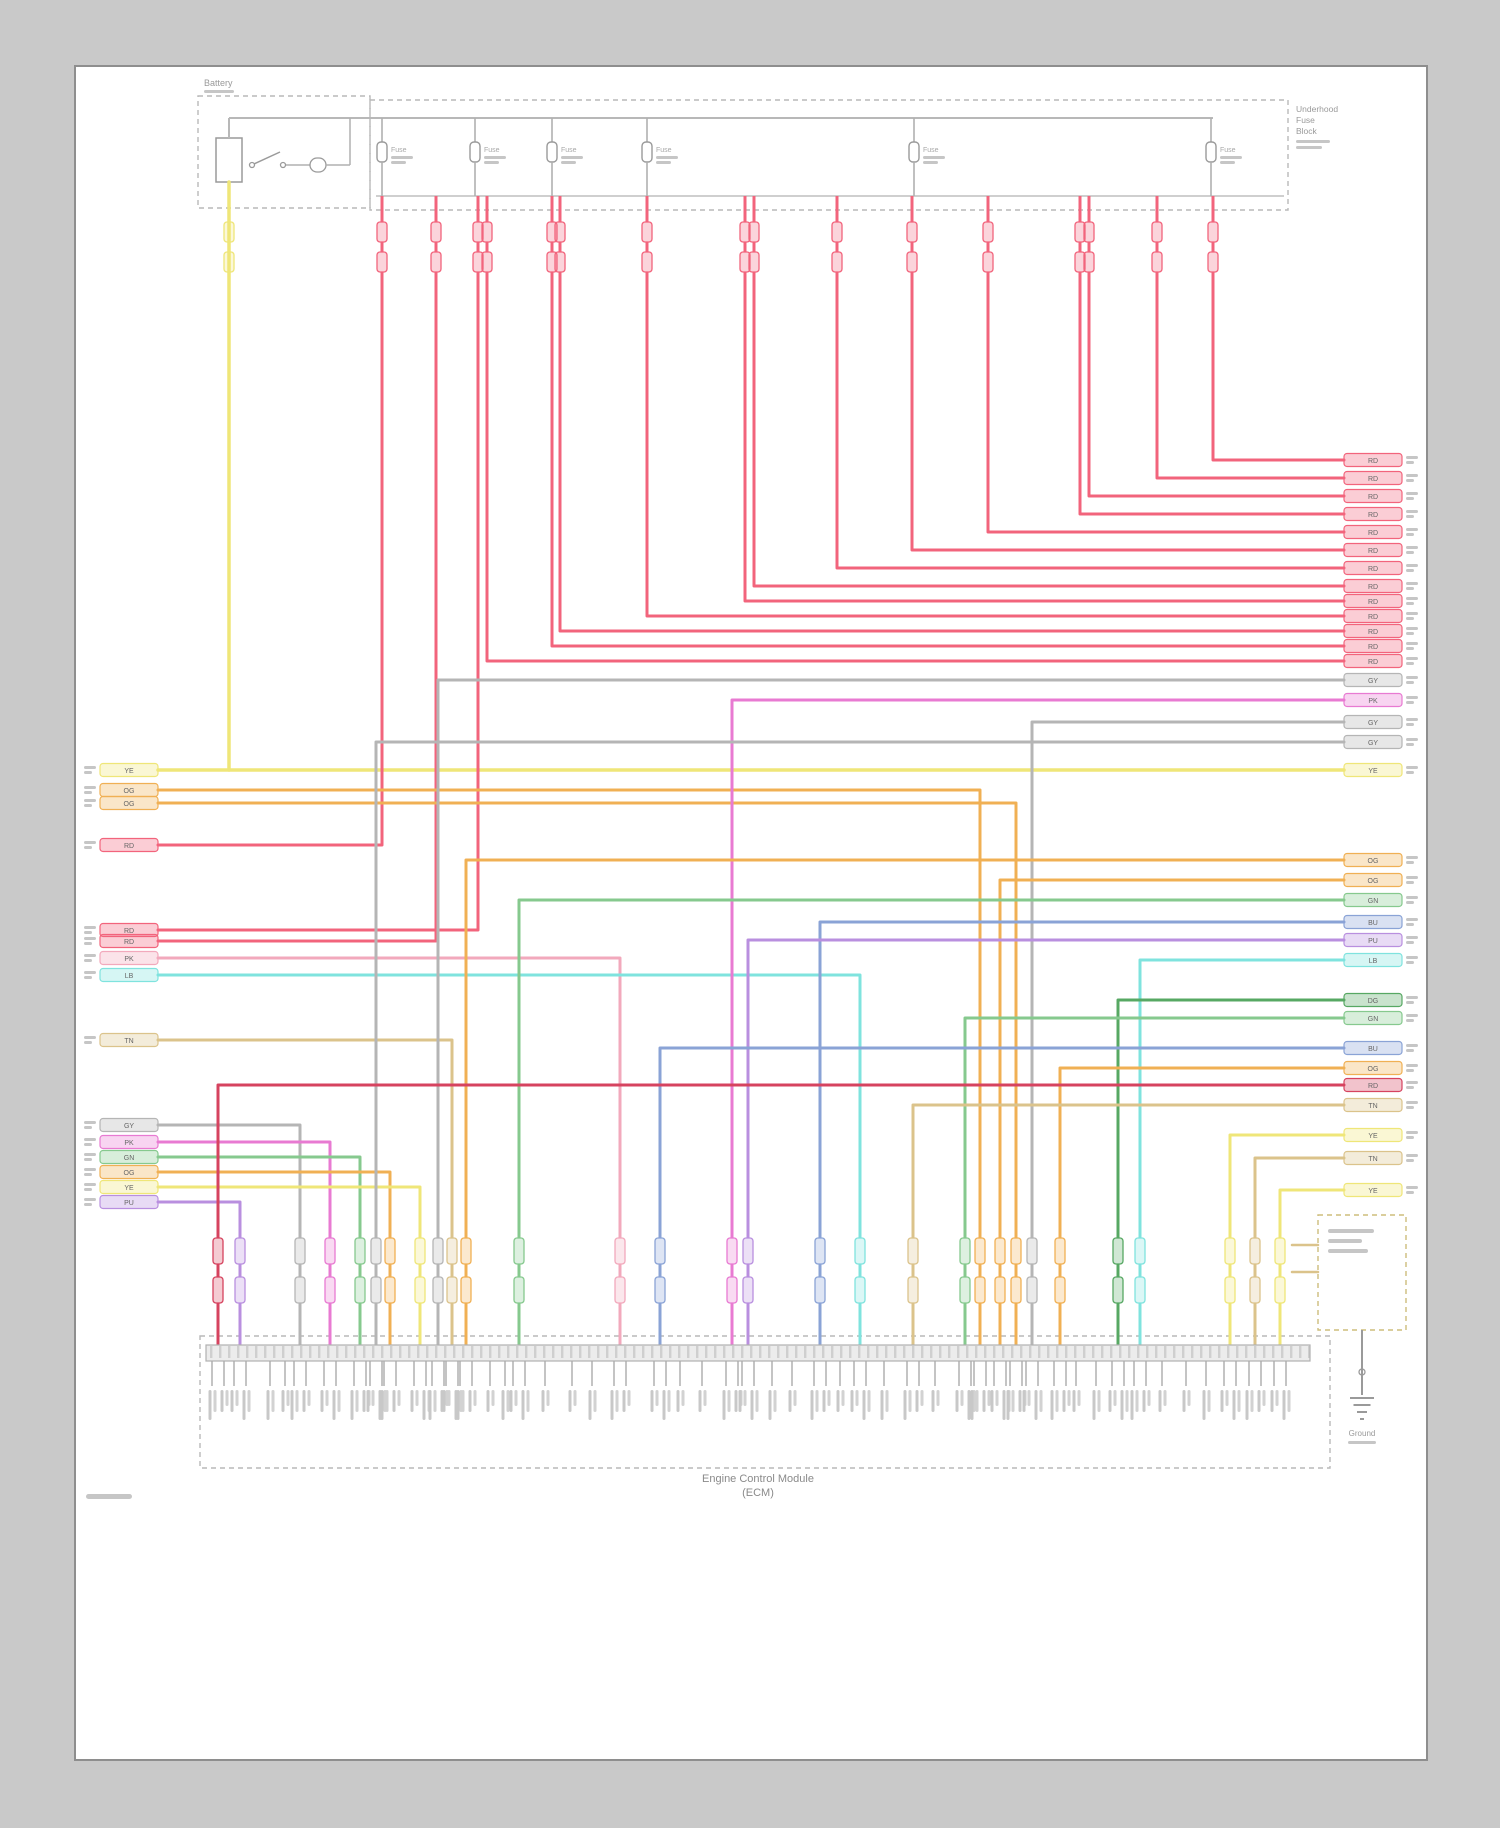 The height and width of the screenshot is (1828, 1500). Describe the element at coordinates (129, 1173) in the screenshot. I see `wire-code-label: OG` at that location.